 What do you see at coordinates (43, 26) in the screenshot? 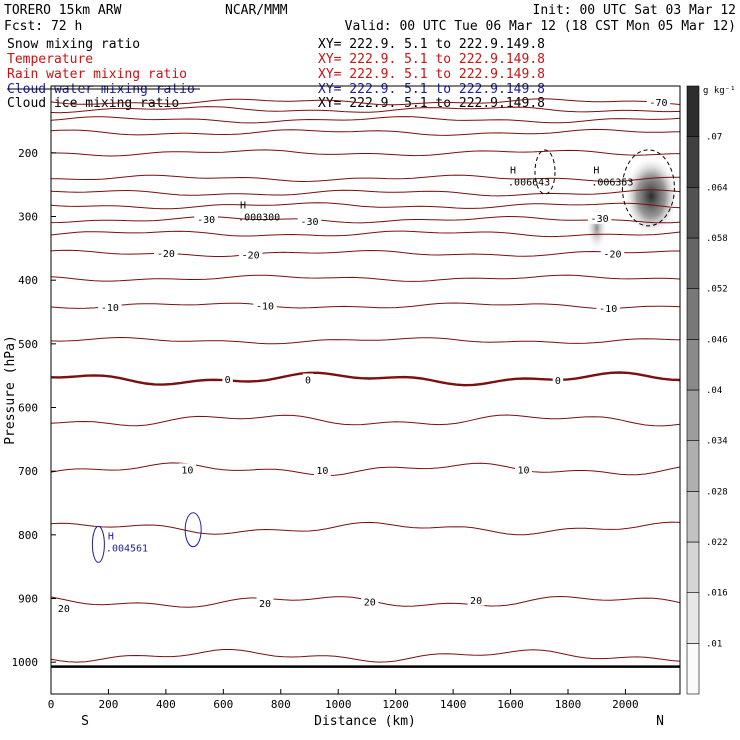
I see `forecast-hour: Fcst: 72 h` at bounding box center [43, 26].